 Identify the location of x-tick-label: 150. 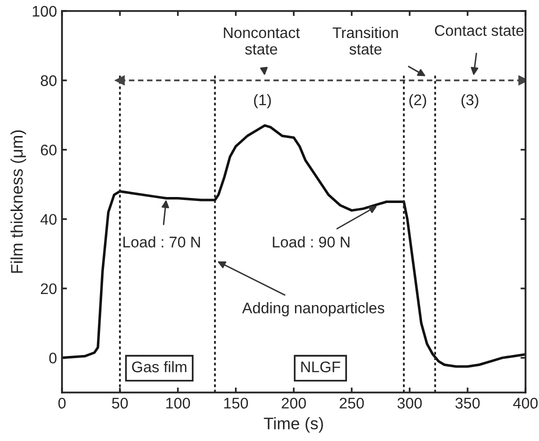
(236, 403).